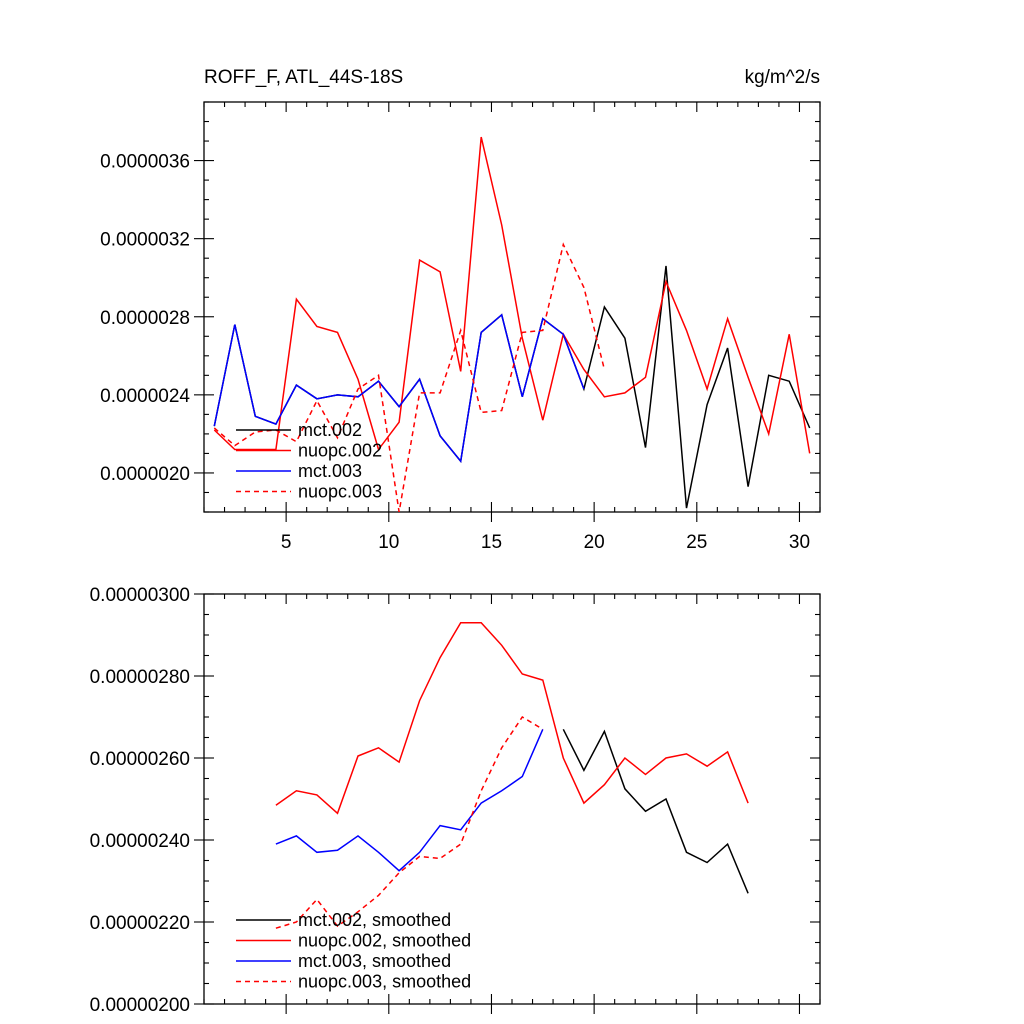 The height and width of the screenshot is (1024, 1024). Describe the element at coordinates (374, 920) in the screenshot. I see `legend-label: mct.002, smoothed` at that location.